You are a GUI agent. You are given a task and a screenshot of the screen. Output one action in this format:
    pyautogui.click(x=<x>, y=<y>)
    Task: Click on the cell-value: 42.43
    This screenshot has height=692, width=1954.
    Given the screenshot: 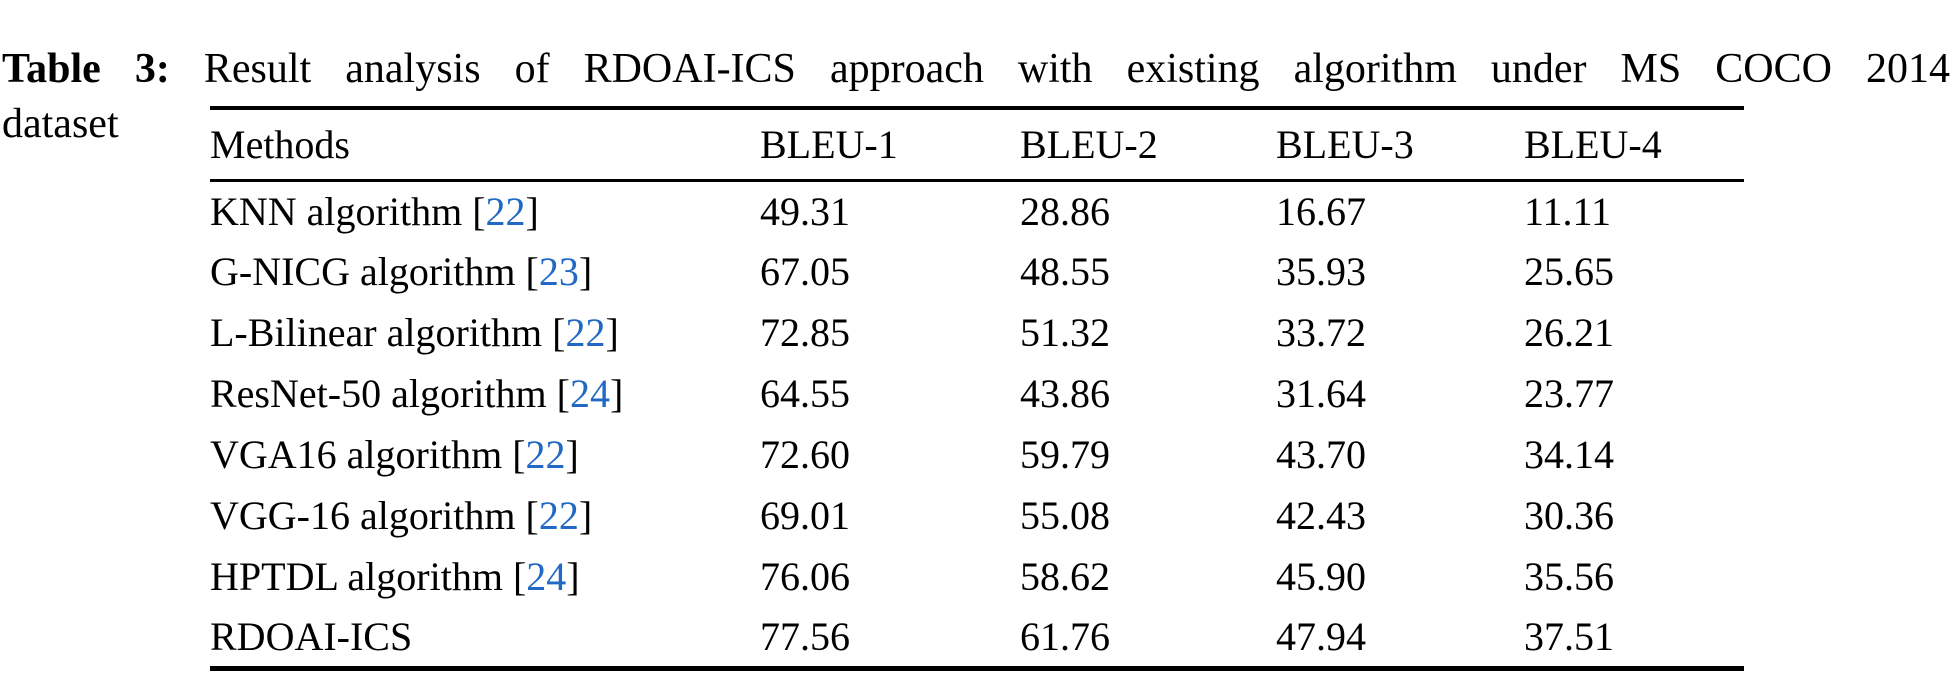 What is the action you would take?
    pyautogui.click(x=1321, y=515)
    